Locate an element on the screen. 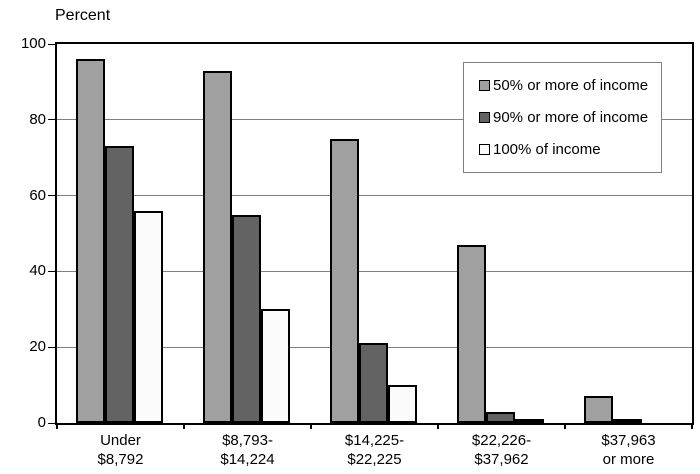  y-axis-title: Percent is located at coordinates (83, 15).